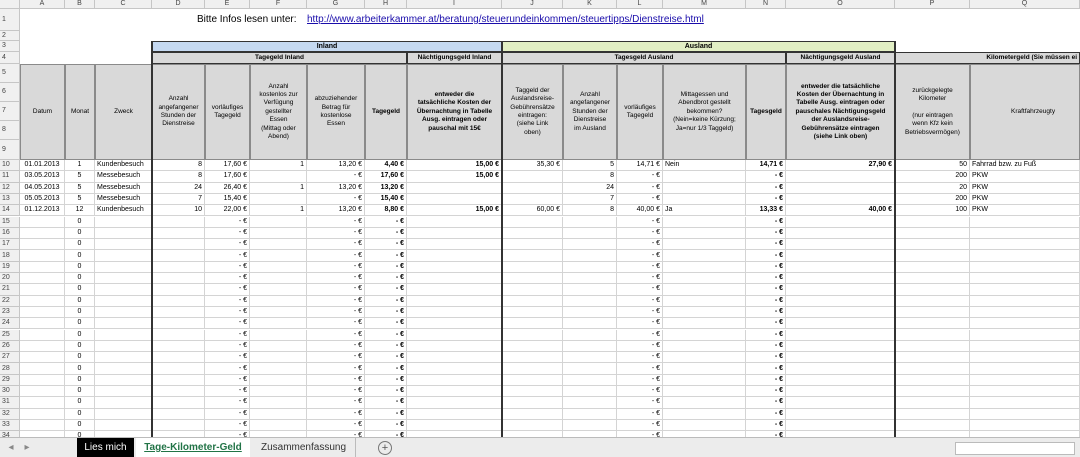 Image resolution: width=1080 pixels, height=457 pixels. Describe the element at coordinates (193, 447) in the screenshot. I see `sheet-tab-active: Tage-Kilometer-Geld` at that location.